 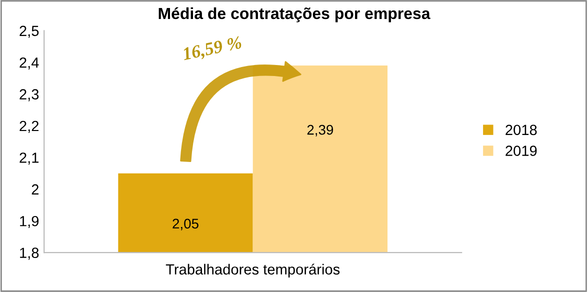 I want to click on annotation: 16,59 %, so click(x=212, y=49).